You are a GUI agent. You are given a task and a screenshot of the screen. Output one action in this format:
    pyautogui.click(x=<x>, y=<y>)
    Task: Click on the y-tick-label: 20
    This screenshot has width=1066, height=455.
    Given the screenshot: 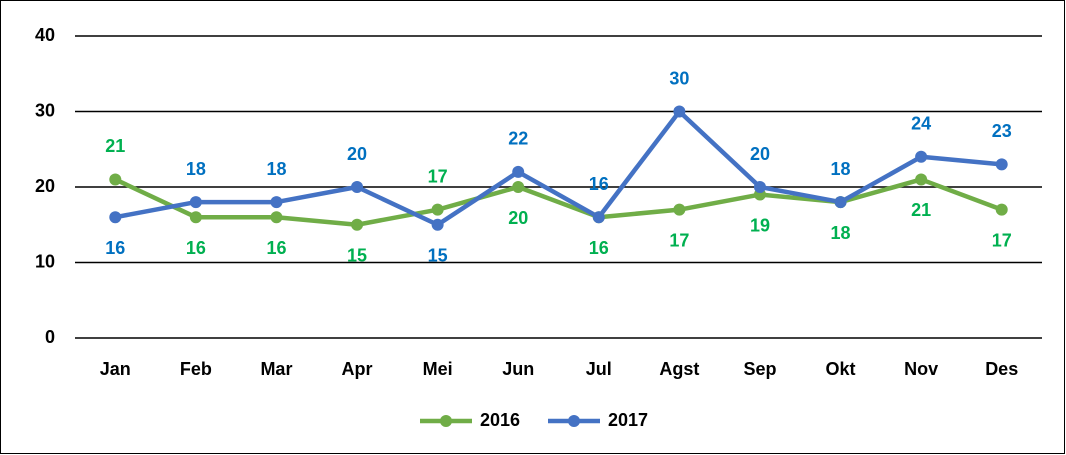 What is the action you would take?
    pyautogui.click(x=45, y=186)
    